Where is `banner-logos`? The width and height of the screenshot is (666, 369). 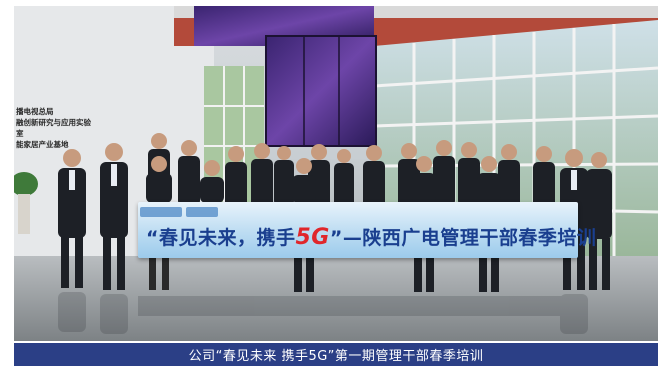
banner-logos is located at coordinates (192, 212).